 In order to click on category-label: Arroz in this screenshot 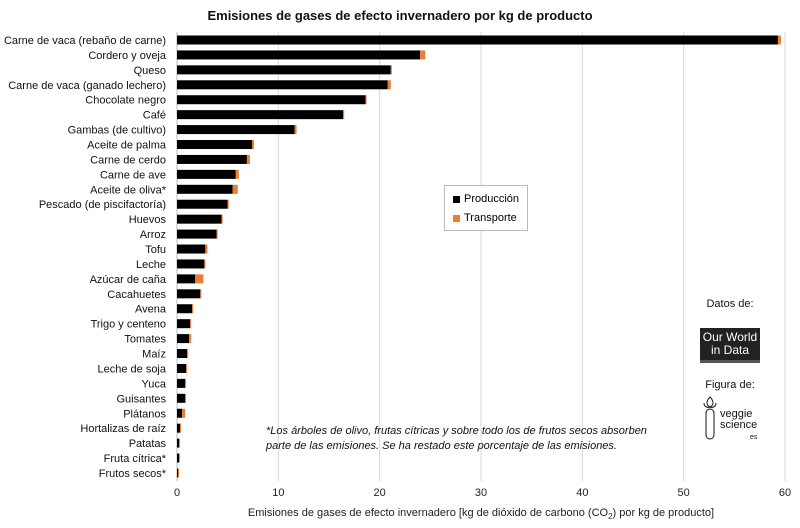, I will do `click(153, 235)`.